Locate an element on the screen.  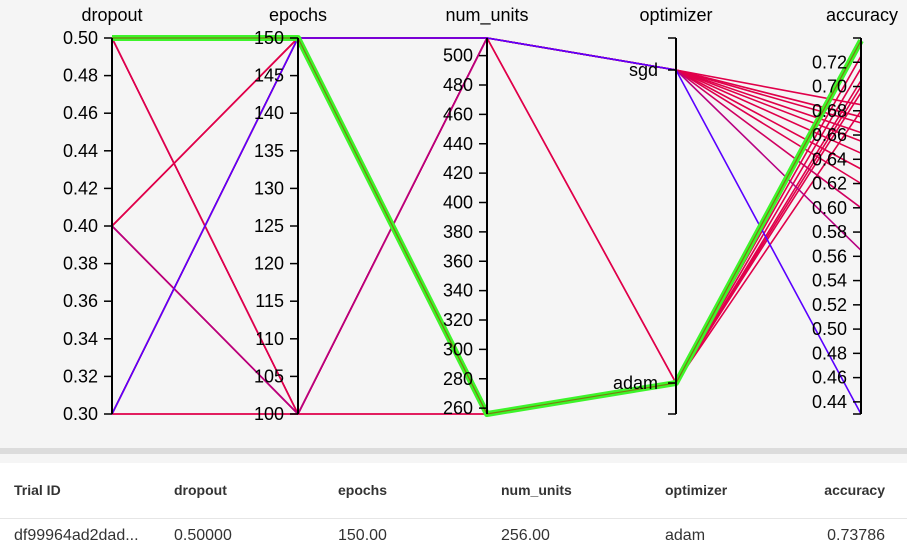
tick-label: 460 is located at coordinates (458, 114).